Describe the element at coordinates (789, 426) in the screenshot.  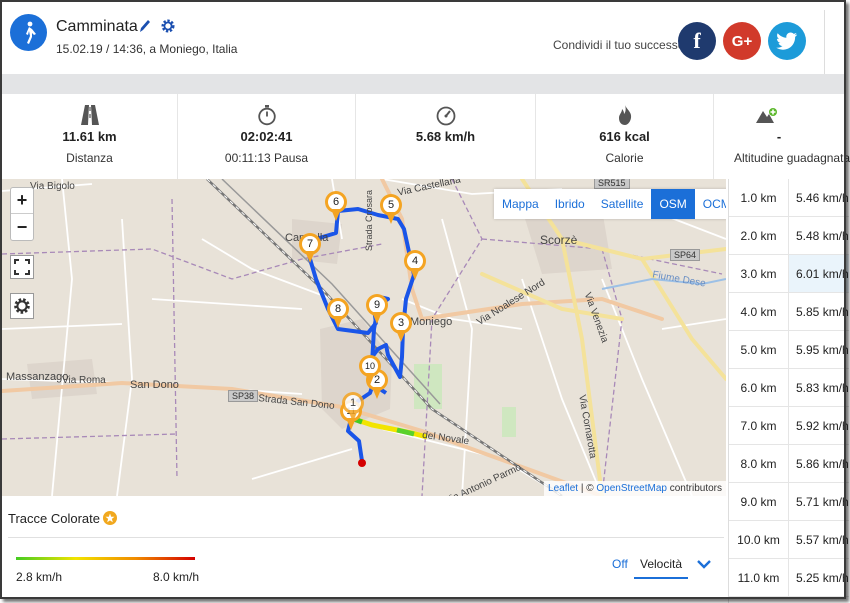
I see `table-row: 7.0 km 5.92 km/h` at that location.